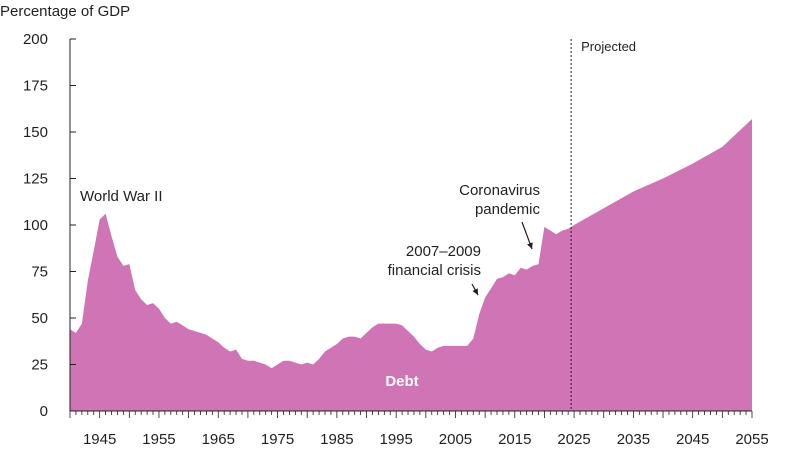 Image resolution: width=805 pixels, height=460 pixels. What do you see at coordinates (499, 190) in the screenshot?
I see `annotation-line: Coronavirus` at bounding box center [499, 190].